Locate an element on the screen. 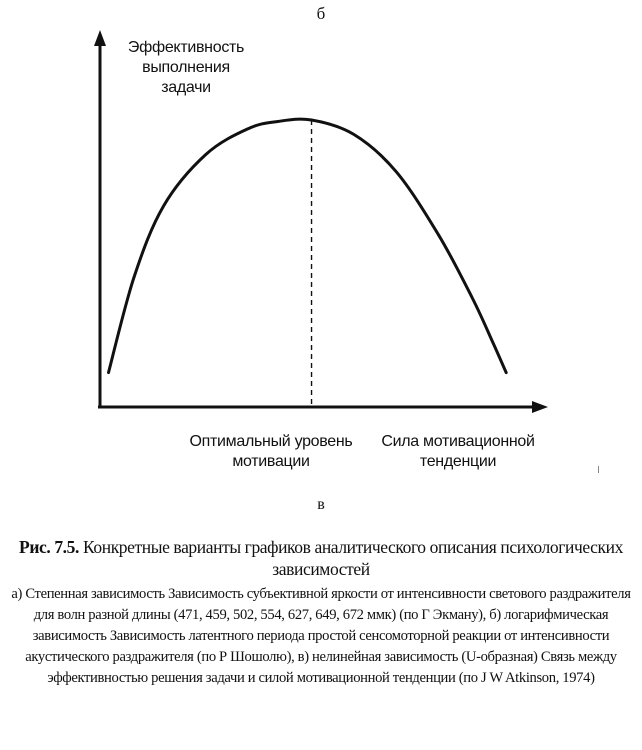 The width and height of the screenshot is (642, 750). figure-label: Рис. 7.5. is located at coordinates (49, 547).